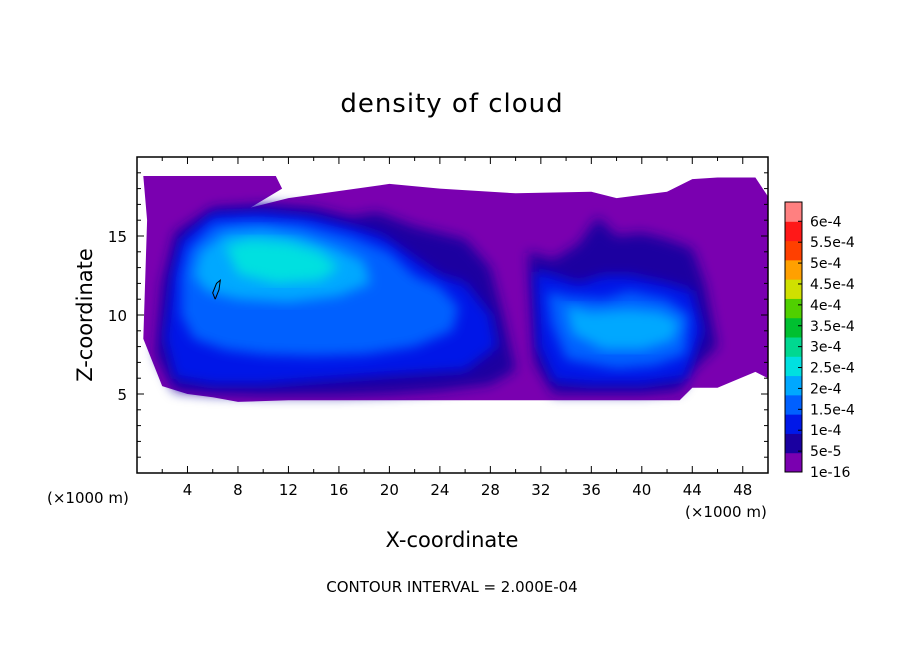  I want to click on x-tick-label: 48, so click(742, 490).